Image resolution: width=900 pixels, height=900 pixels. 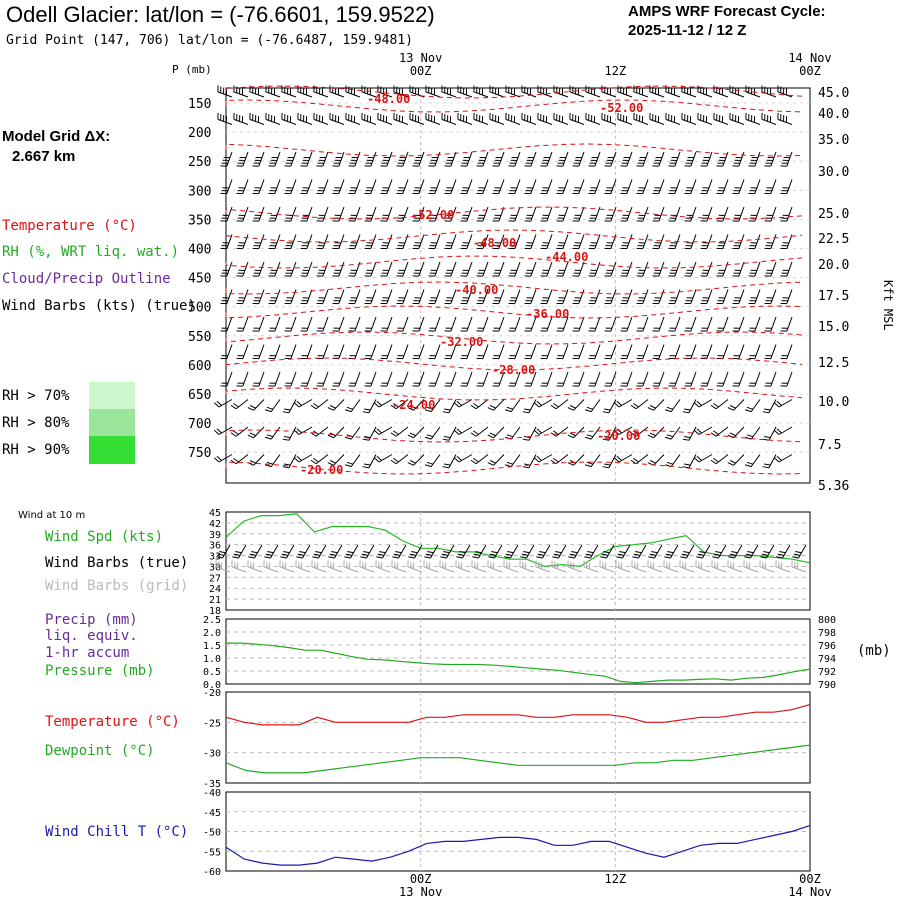 What do you see at coordinates (199, 337) in the screenshot?
I see `pressure-tick-label: 550` at bounding box center [199, 337].